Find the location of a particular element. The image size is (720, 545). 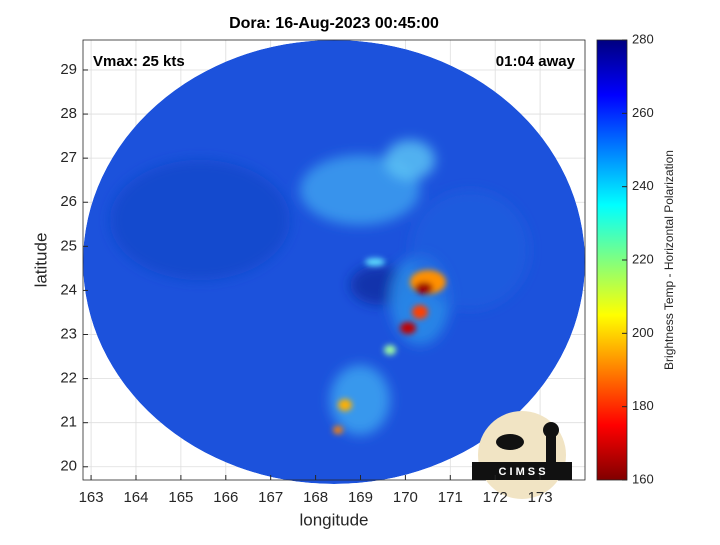

colorbar-tick-label: 220 is located at coordinates (643, 258).